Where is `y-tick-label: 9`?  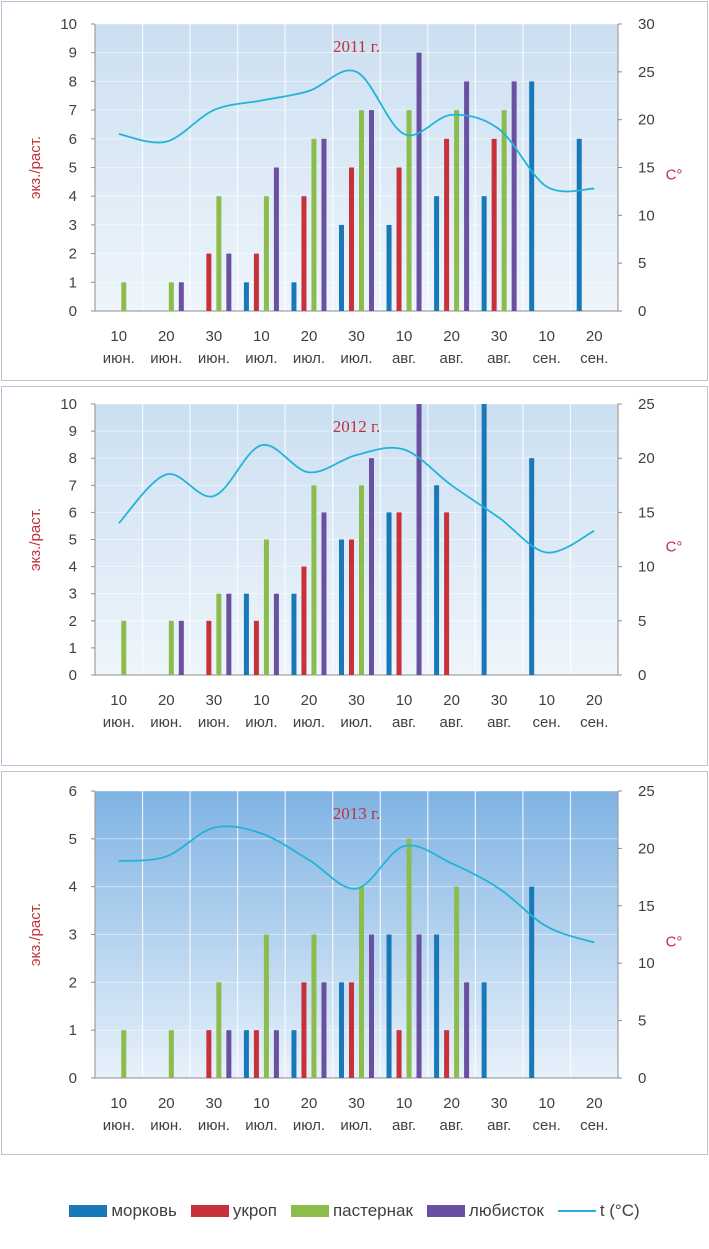
y-tick-label: 9 is located at coordinates (73, 431).